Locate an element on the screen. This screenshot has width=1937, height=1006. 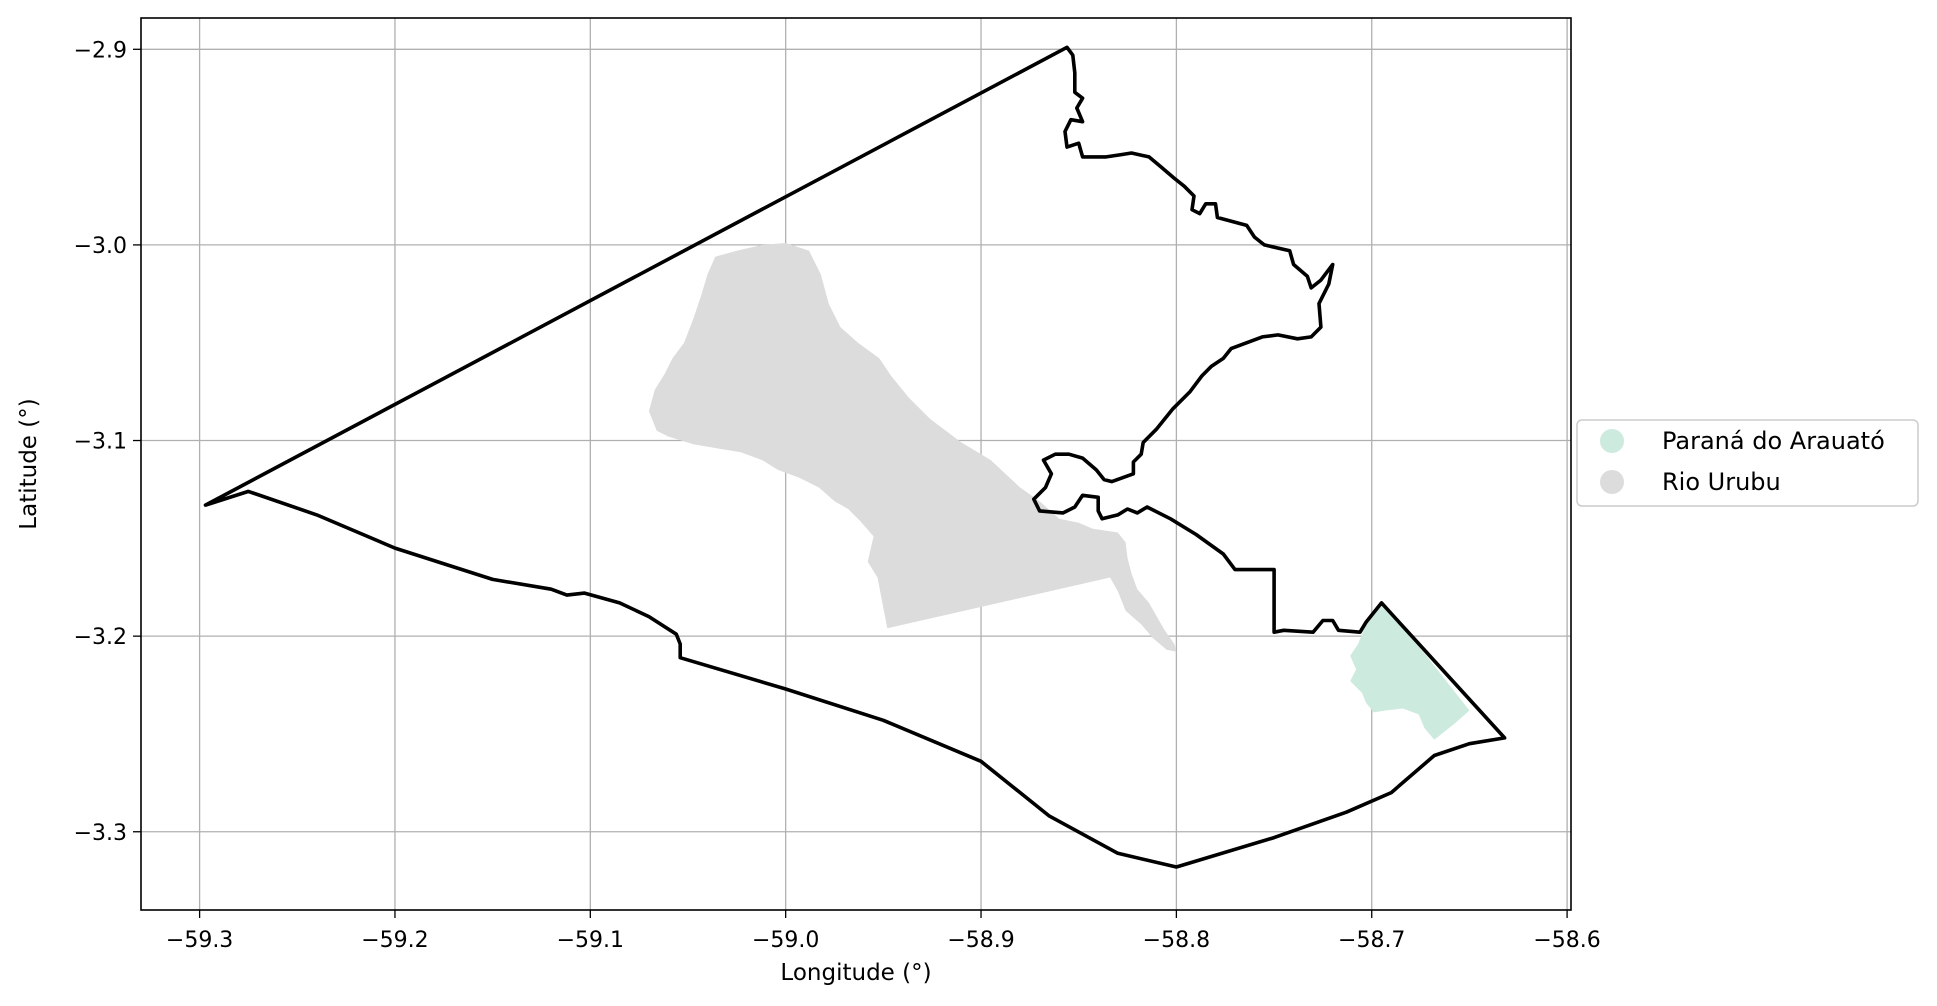
y-tick-label: −2.9 is located at coordinates (100, 50).